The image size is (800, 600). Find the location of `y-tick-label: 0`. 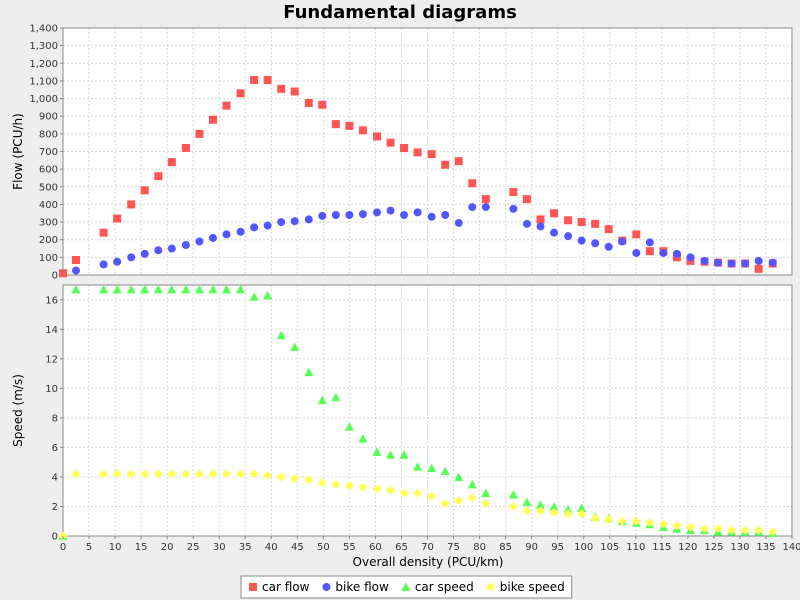

y-tick-label: 0 is located at coordinates (55, 276).